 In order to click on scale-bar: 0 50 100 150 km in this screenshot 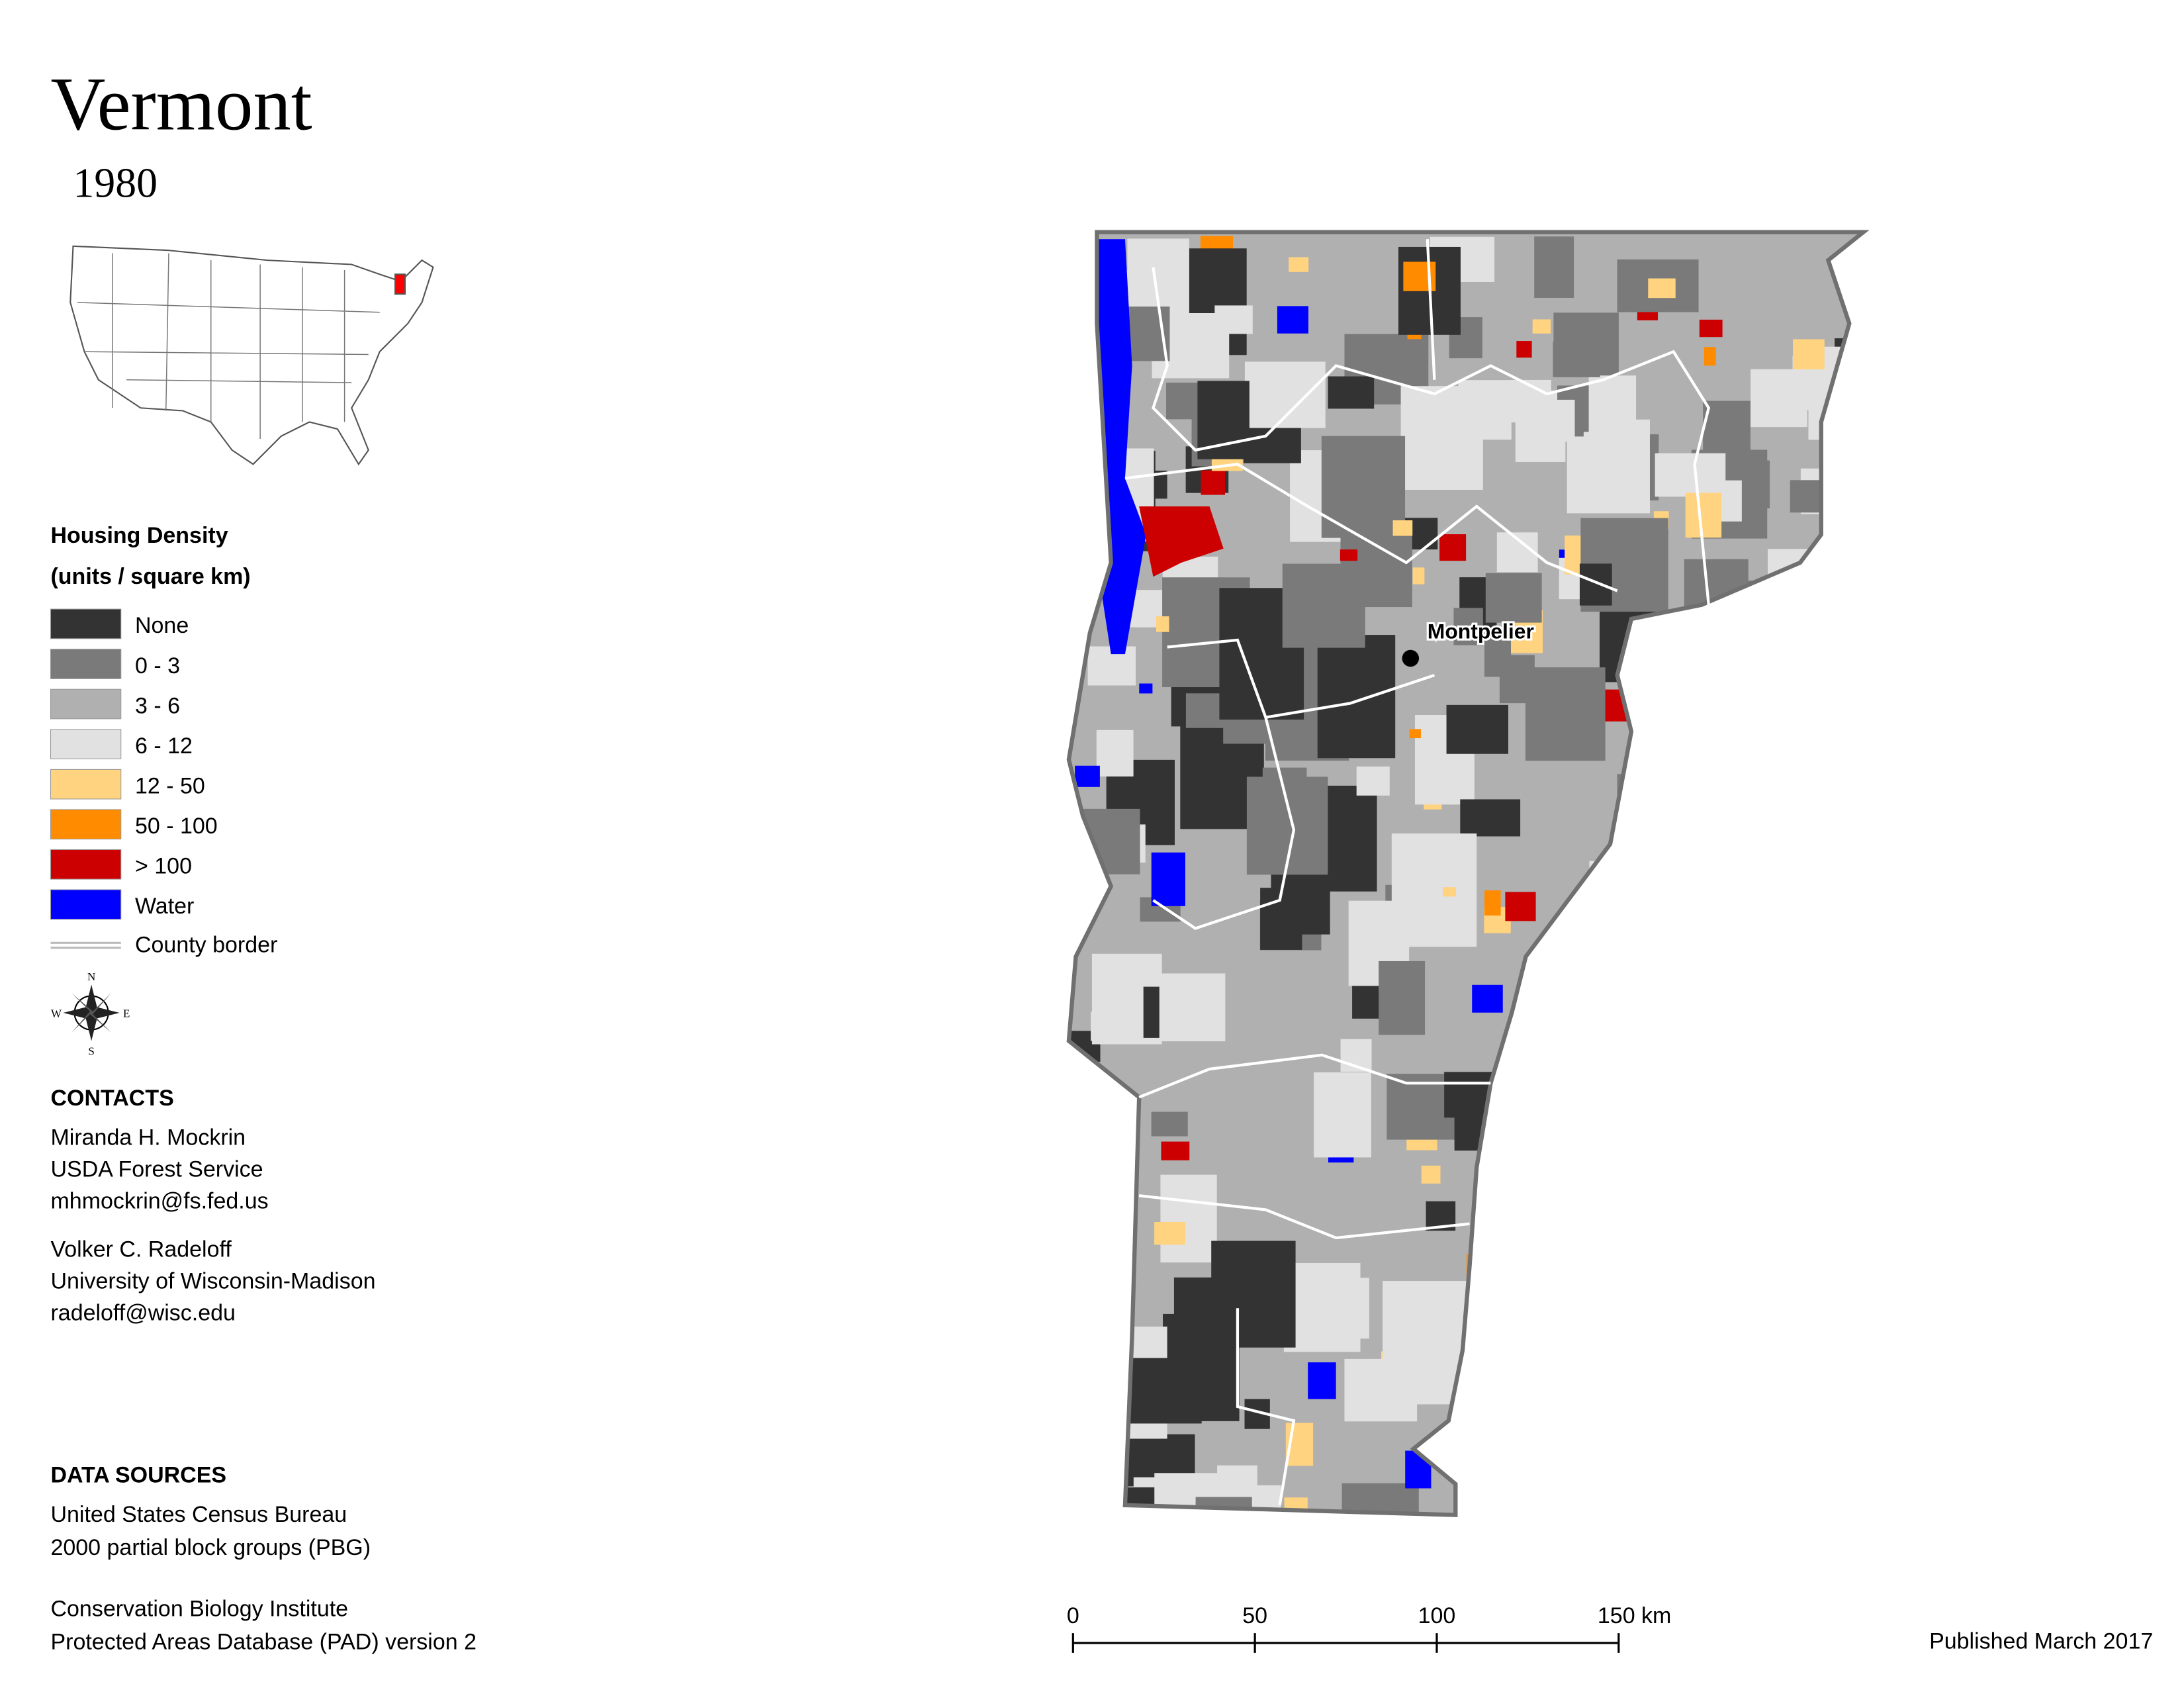, I will do `click(1369, 1628)`.